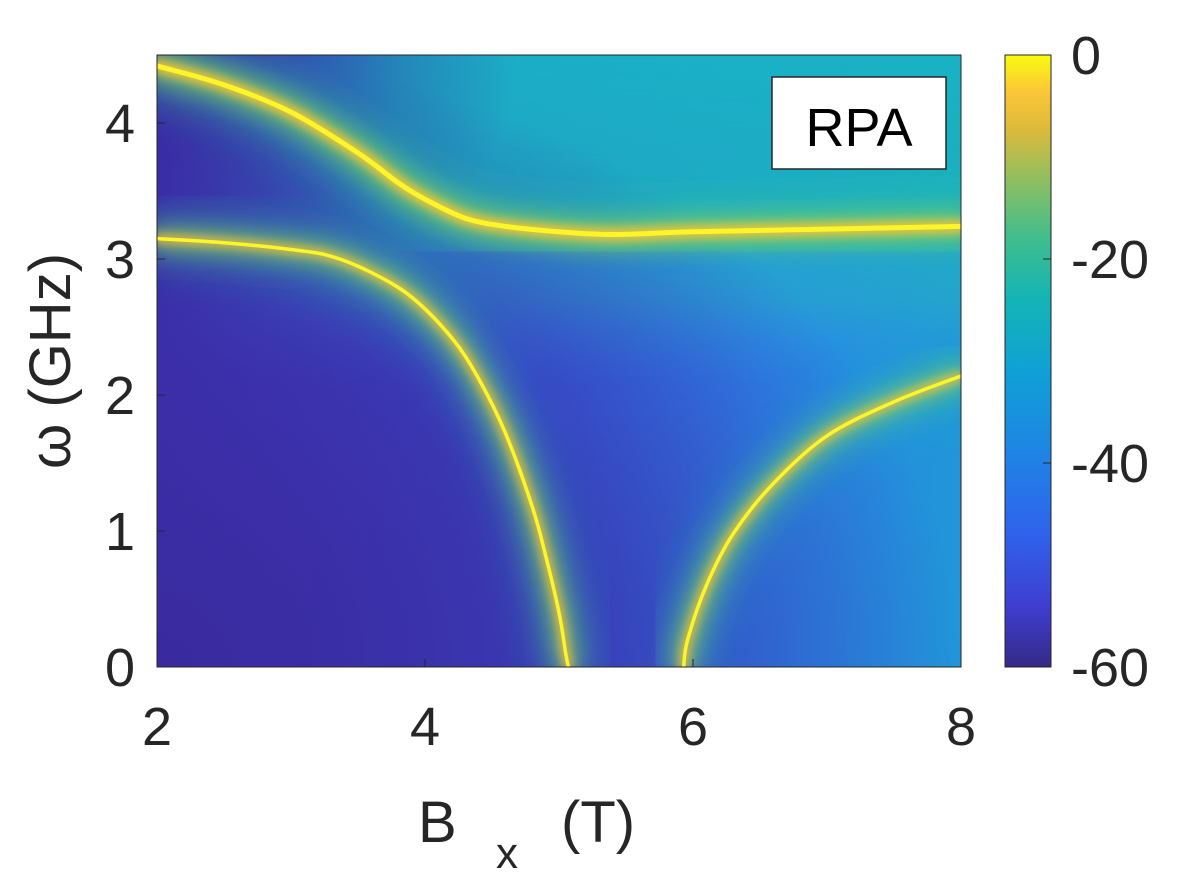  I want to click on x-axis-title-unit: (T), so click(598, 822).